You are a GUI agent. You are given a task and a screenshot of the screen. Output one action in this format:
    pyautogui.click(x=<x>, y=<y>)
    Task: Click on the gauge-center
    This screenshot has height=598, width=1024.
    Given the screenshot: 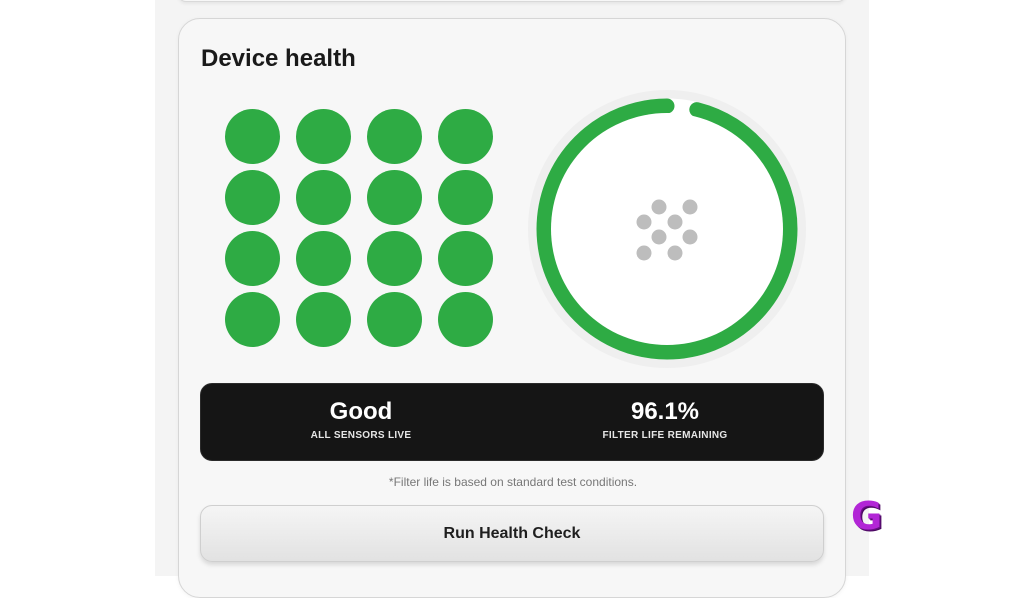 What is the action you would take?
    pyautogui.click(x=667, y=229)
    